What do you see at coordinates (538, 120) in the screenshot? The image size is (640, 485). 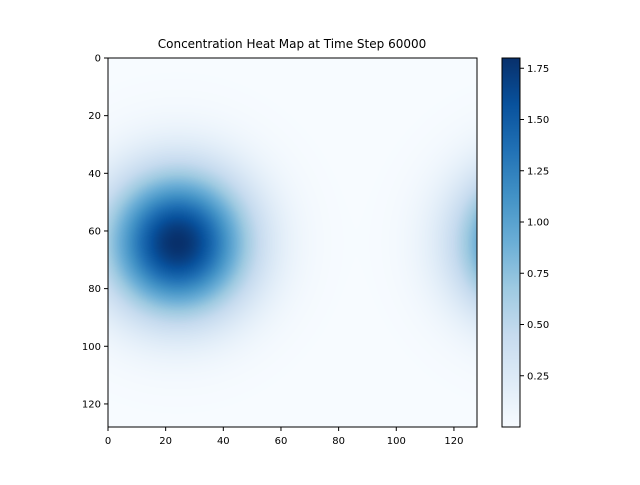 I see `colorbar-tick-label: 1.50` at bounding box center [538, 120].